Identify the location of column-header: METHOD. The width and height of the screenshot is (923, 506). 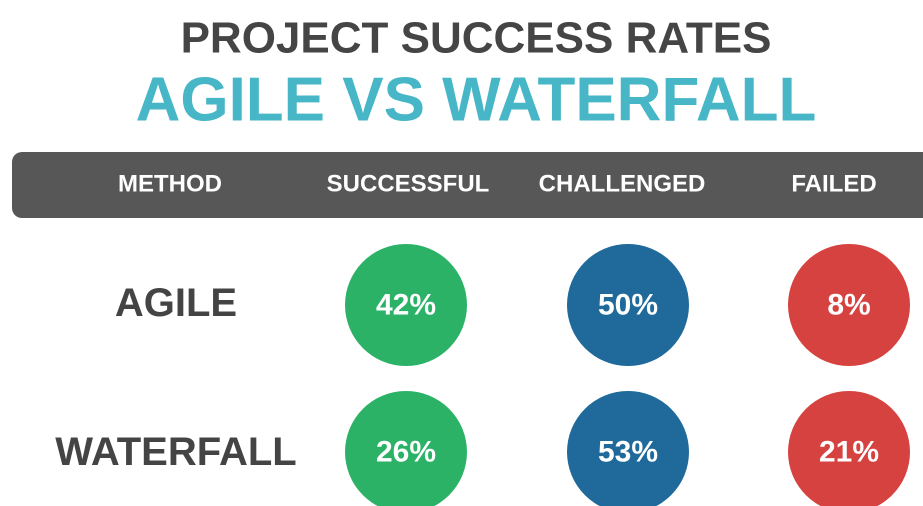
(170, 184).